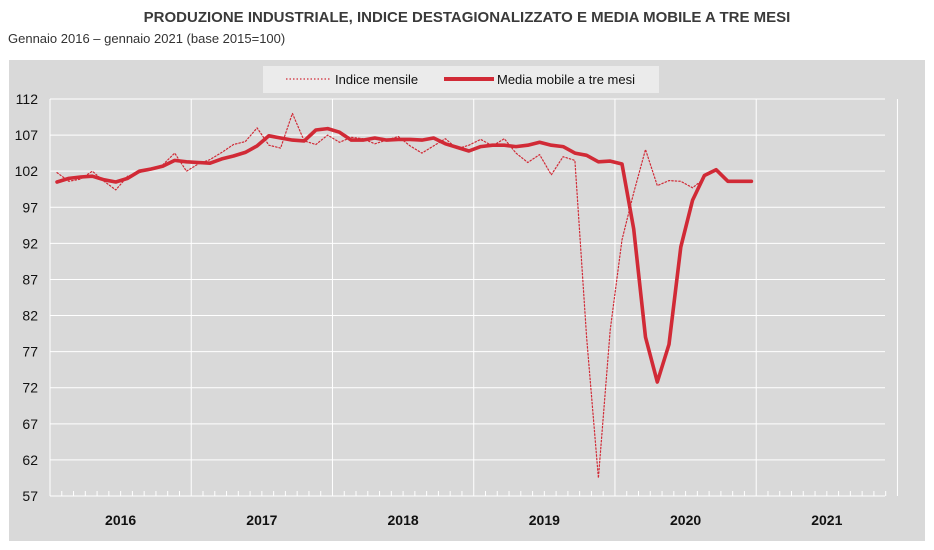  Describe the element at coordinates (30, 352) in the screenshot. I see `y-tick-label: 77` at that location.